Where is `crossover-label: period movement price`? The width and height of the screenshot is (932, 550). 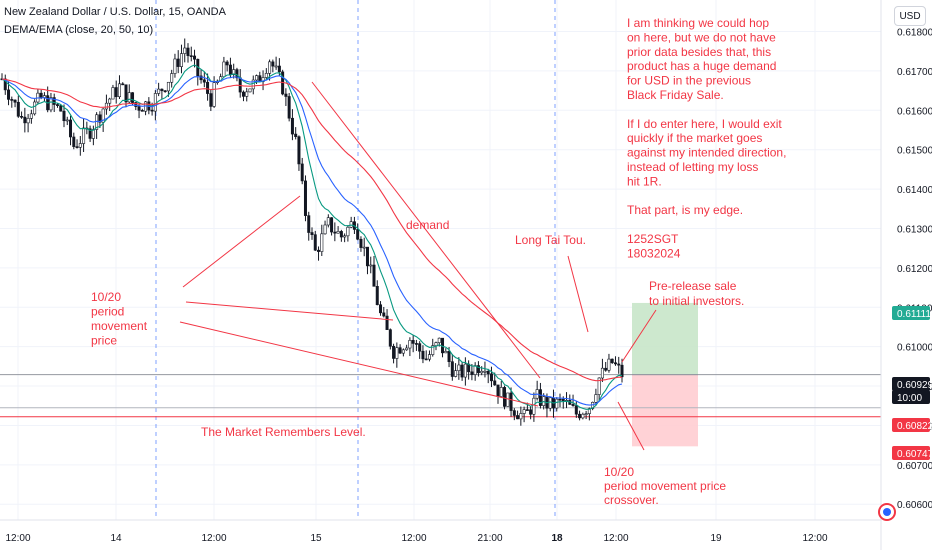 crossover-label: period movement price is located at coordinates (665, 486).